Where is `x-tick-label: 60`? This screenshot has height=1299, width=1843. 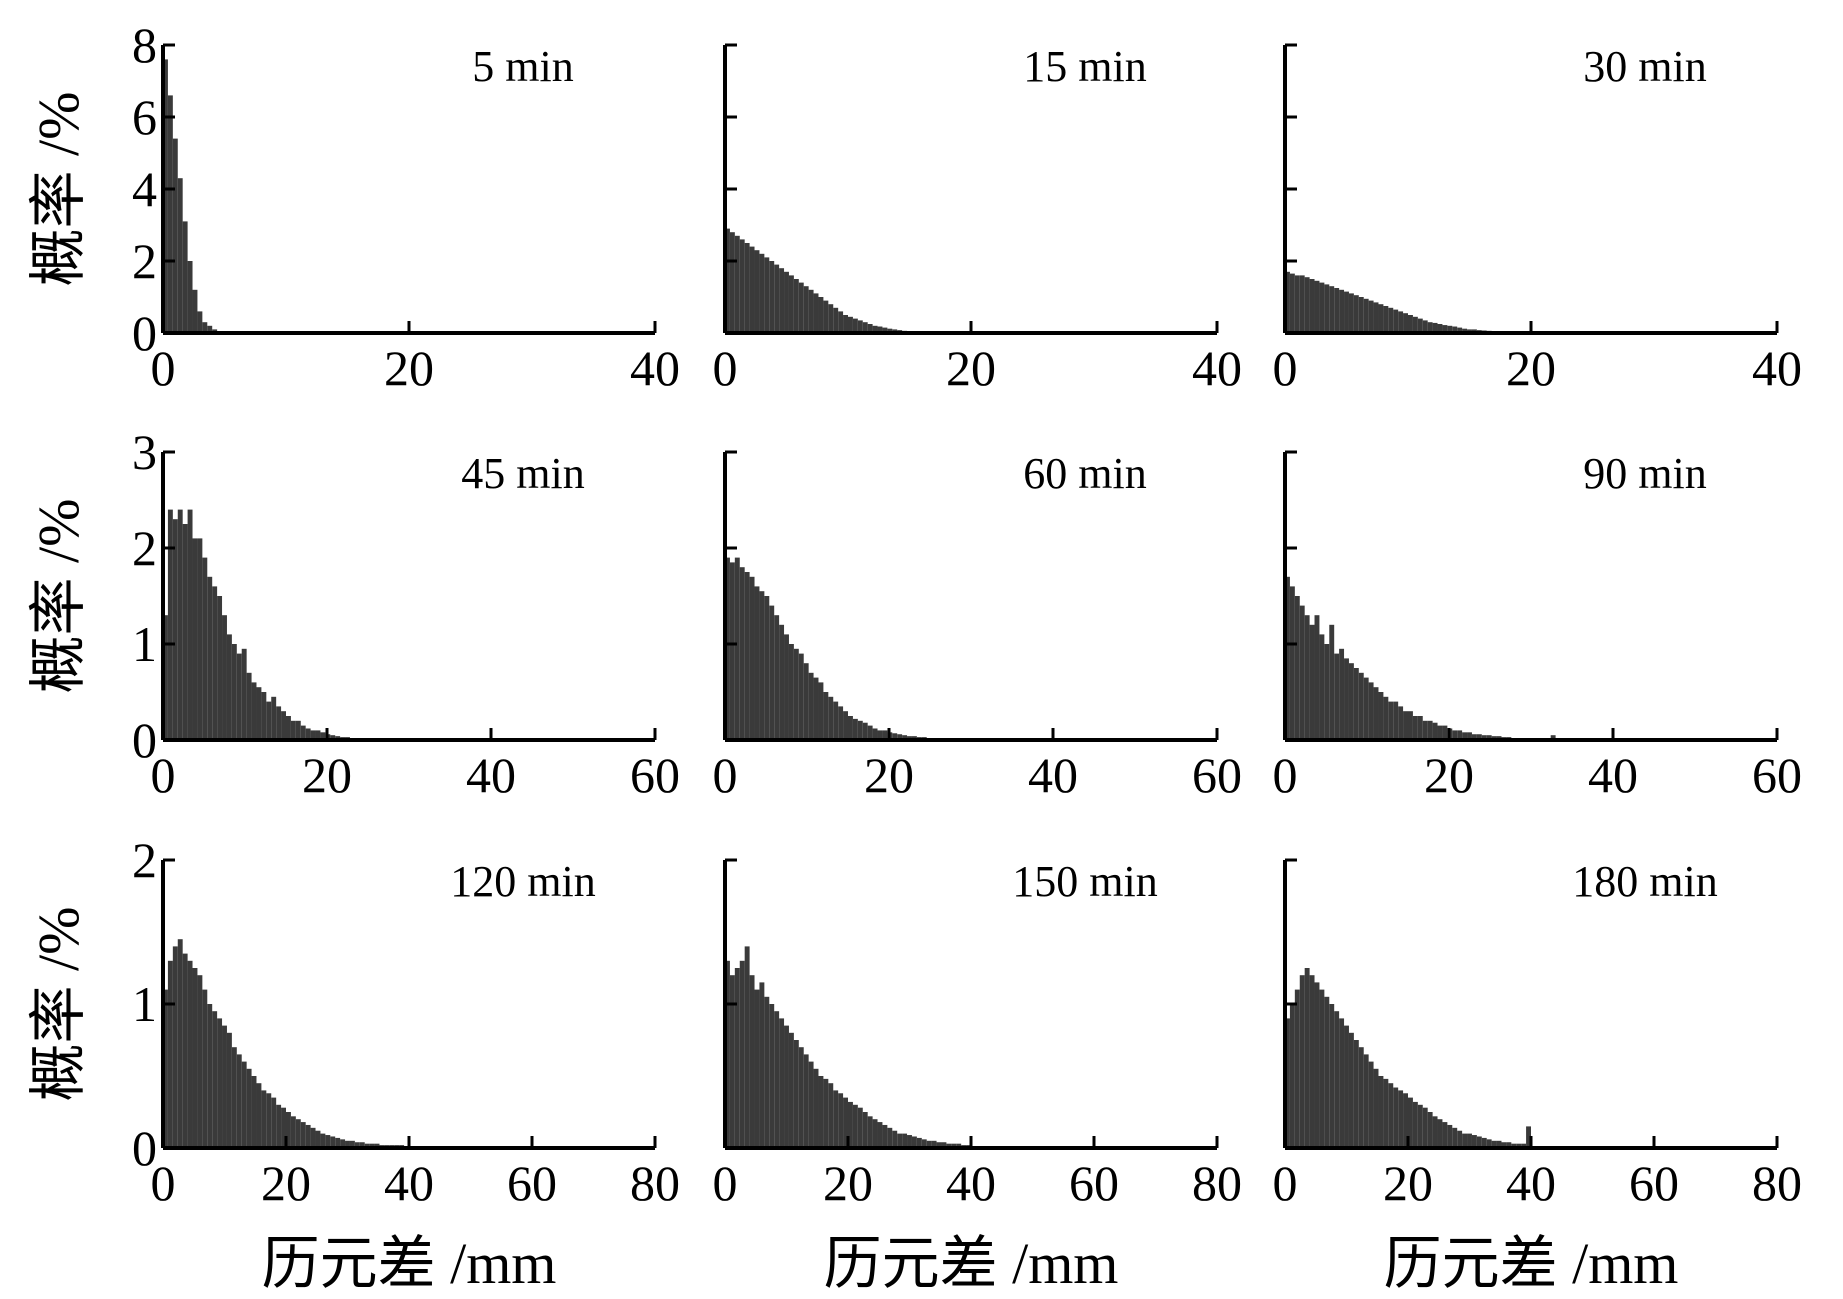
x-tick-label: 60 is located at coordinates (655, 775).